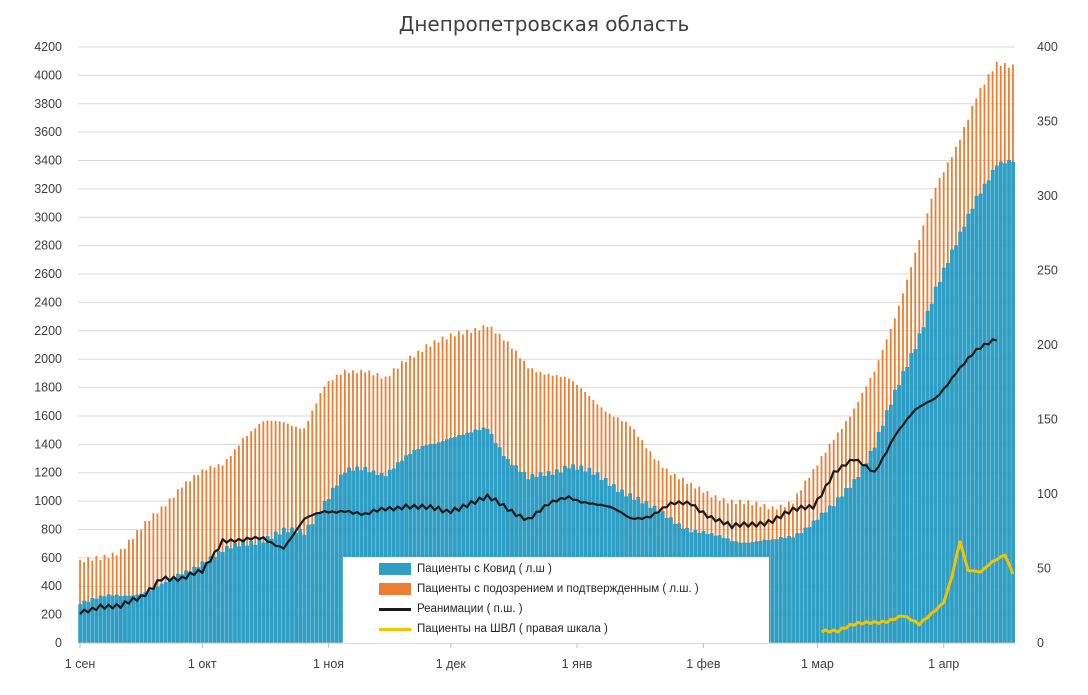  Describe the element at coordinates (943, 664) in the screenshot. I see `x-tick-label-7: 1 апр` at that location.